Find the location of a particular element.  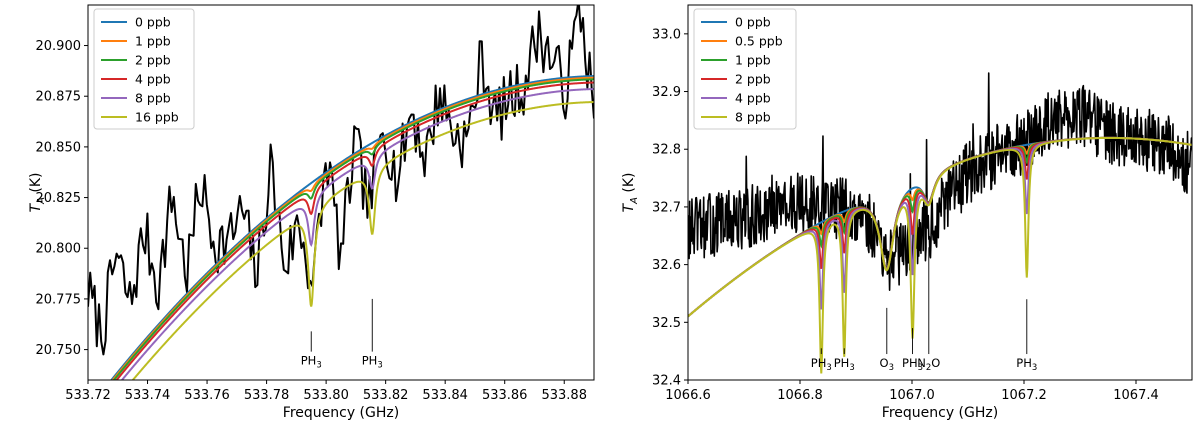

x-tick-label: 533.72 is located at coordinates (88, 395).